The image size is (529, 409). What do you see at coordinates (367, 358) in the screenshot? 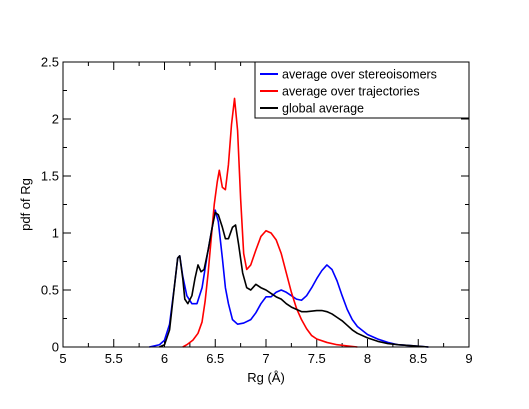
I see `x-tick-label: 8` at bounding box center [367, 358].